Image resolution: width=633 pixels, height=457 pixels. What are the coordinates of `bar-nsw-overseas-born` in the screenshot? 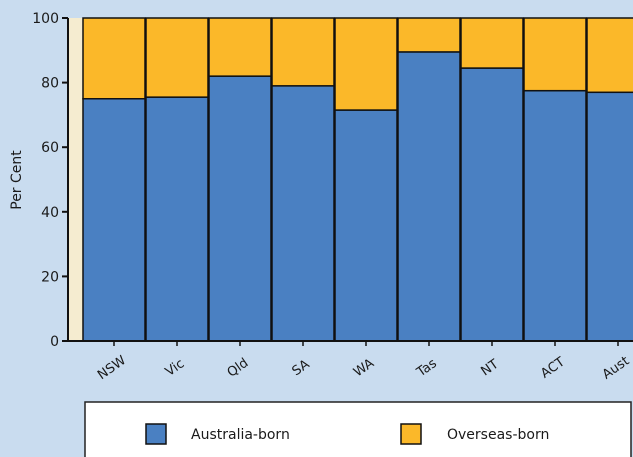 It's located at (114, 58).